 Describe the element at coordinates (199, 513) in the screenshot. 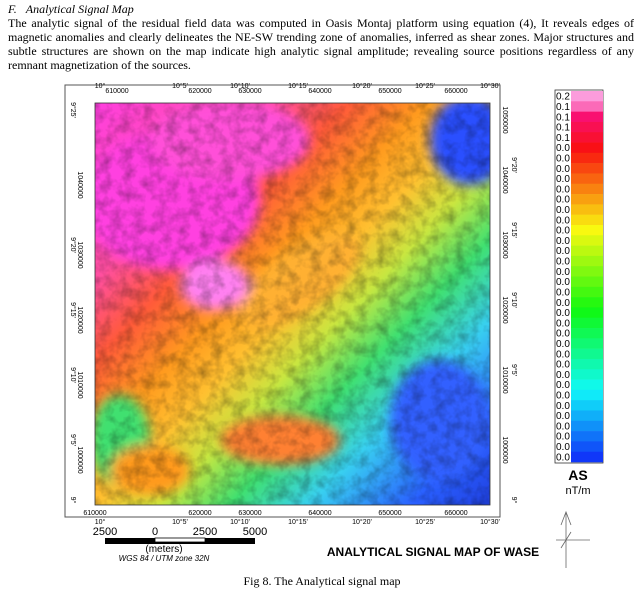

I see `bottom-tick-label: 620000` at that location.